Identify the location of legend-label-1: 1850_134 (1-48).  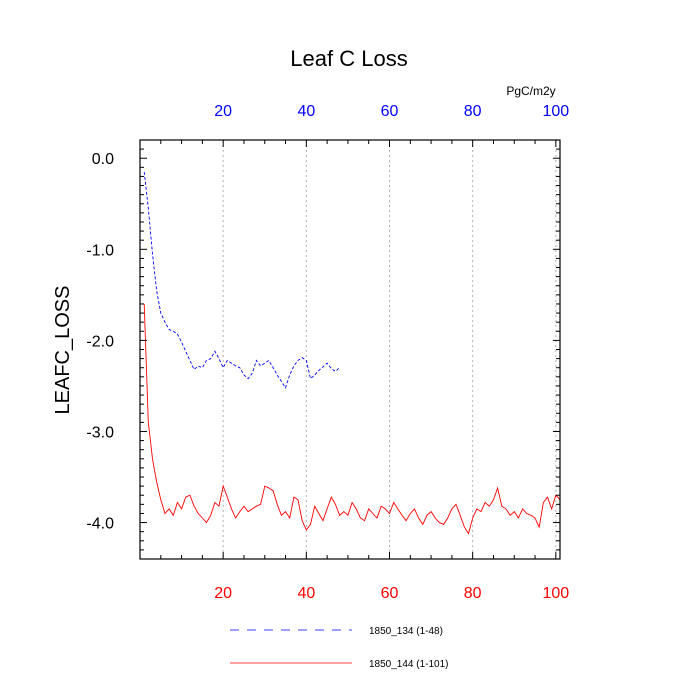
(406, 631).